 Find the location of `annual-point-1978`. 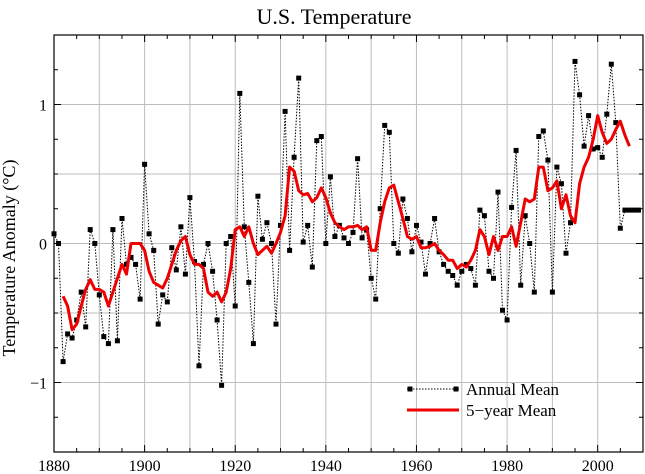

annual-point-1978 is located at coordinates (498, 192).